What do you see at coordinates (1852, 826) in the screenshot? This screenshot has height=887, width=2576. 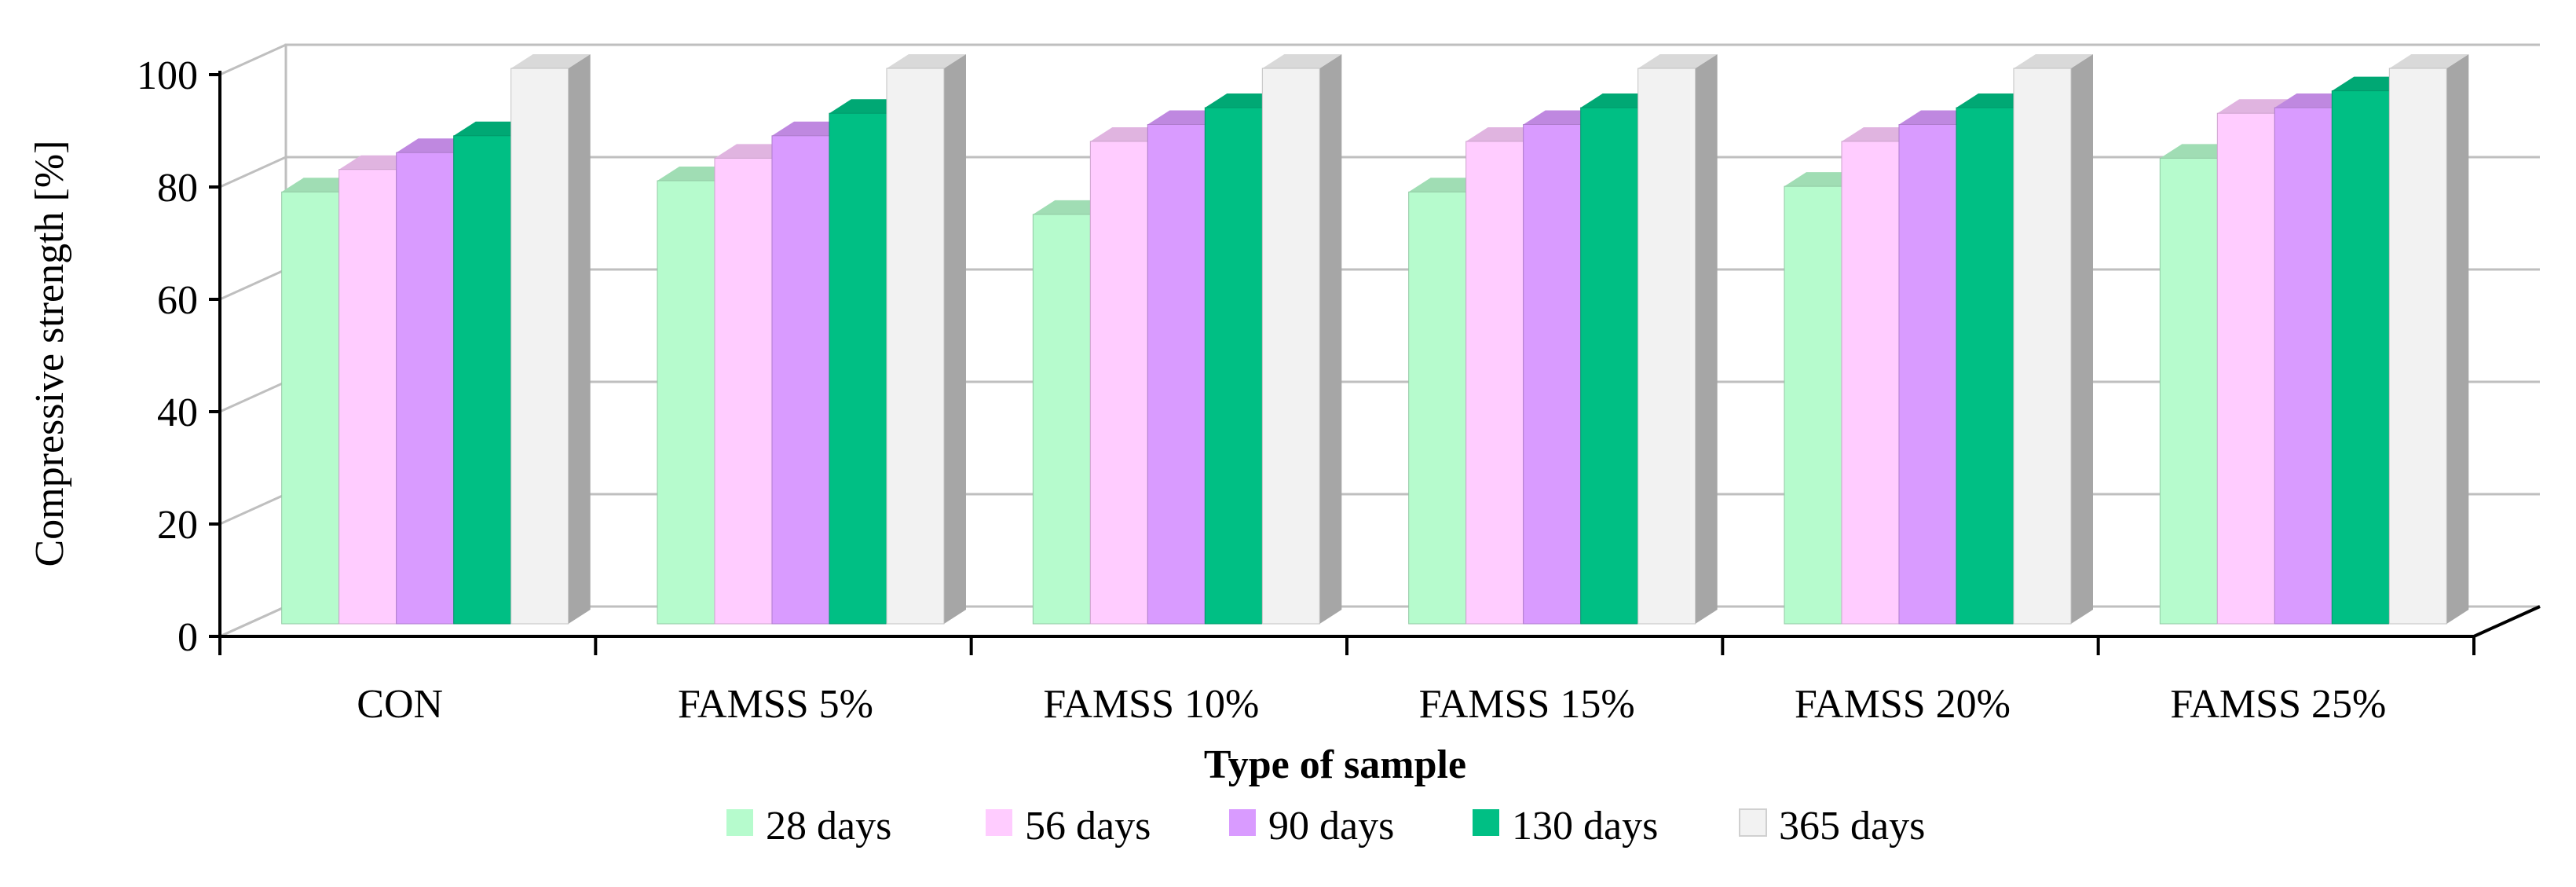 I see `legend-label: 365 days` at bounding box center [1852, 826].